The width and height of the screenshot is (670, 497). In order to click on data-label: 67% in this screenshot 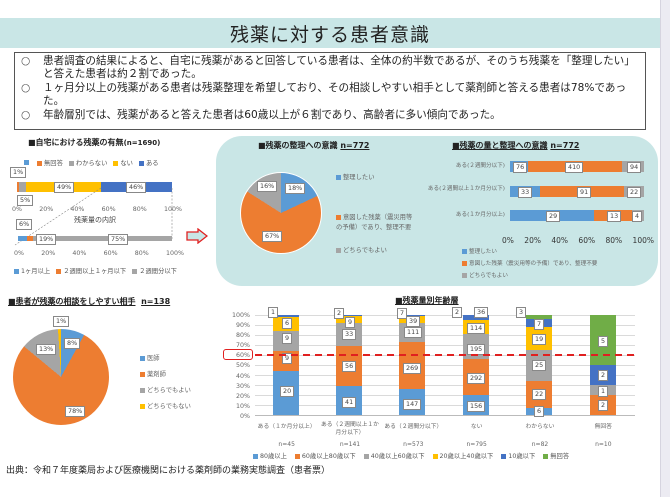, I will do `click(272, 236)`.